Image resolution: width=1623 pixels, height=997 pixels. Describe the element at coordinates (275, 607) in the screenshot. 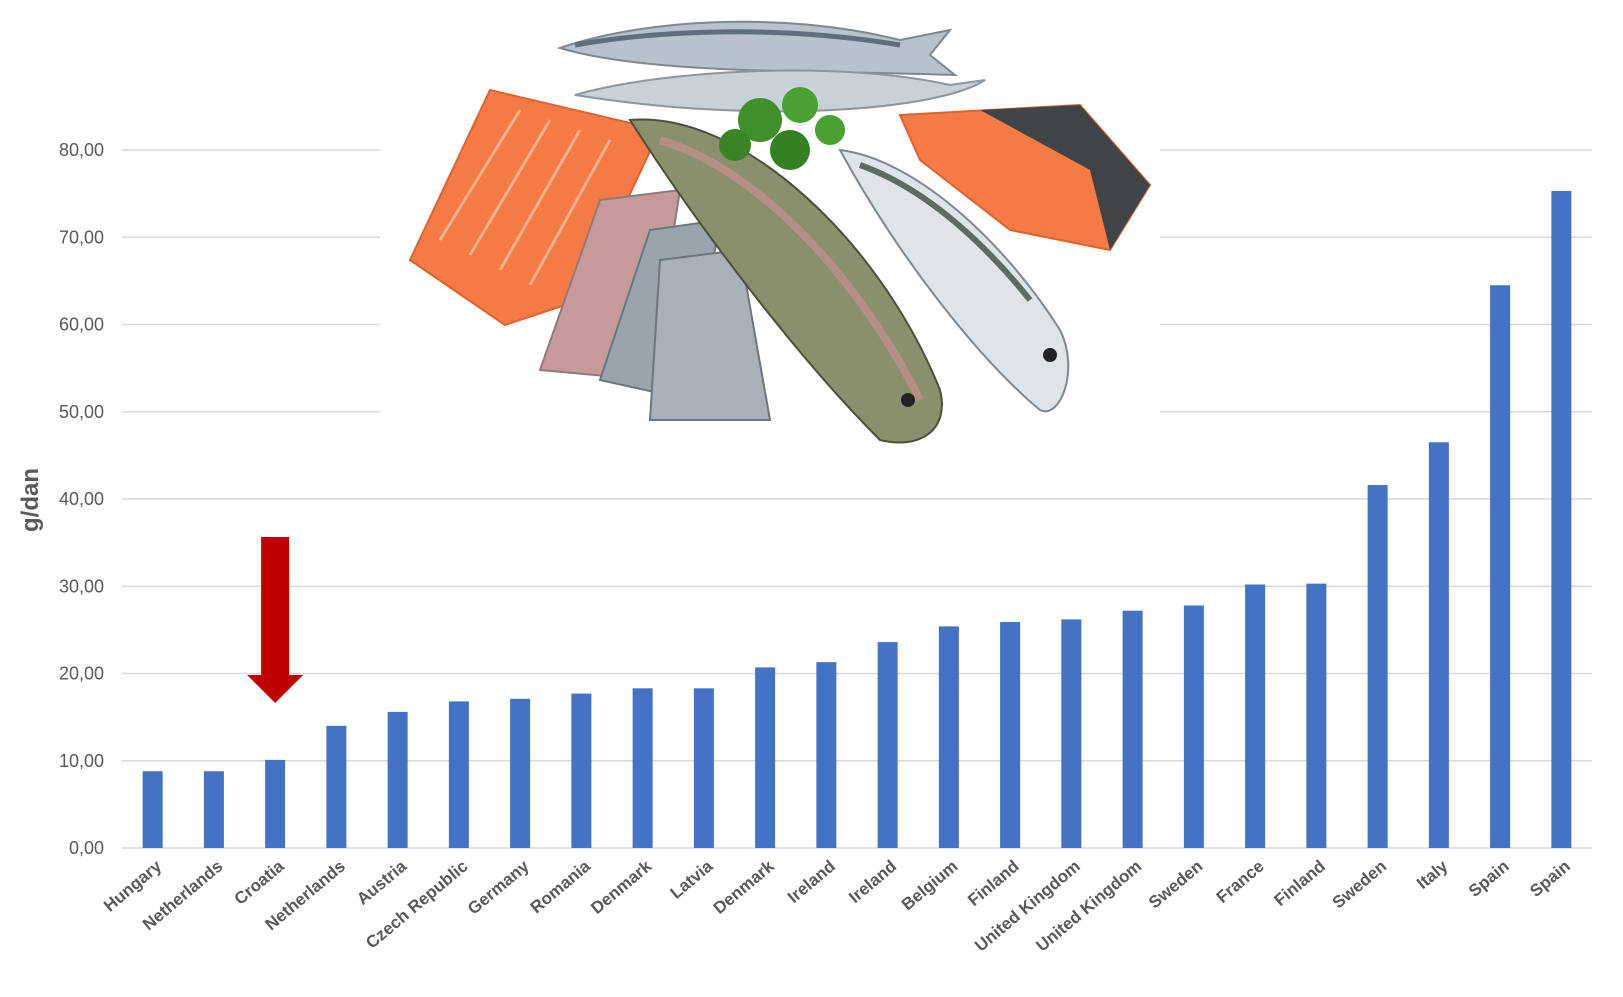

I see `arrow-shaft` at that location.